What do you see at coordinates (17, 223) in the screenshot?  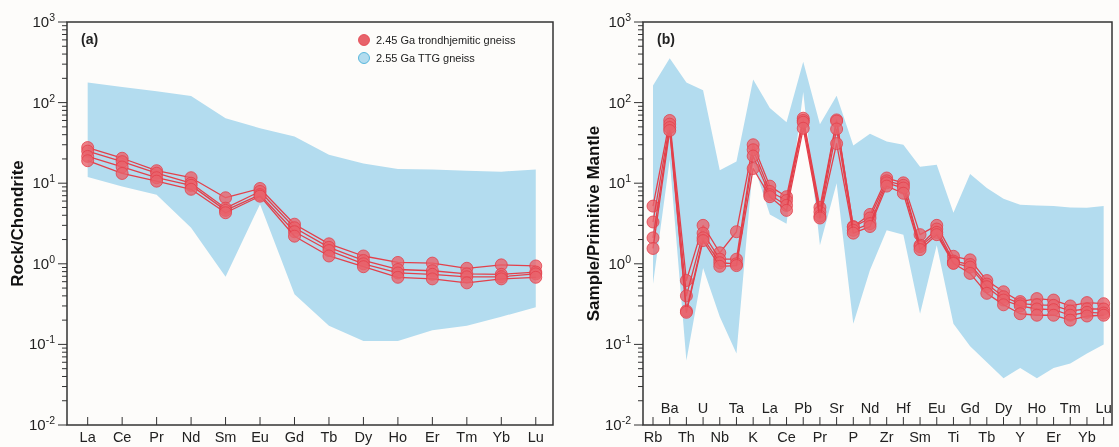 I see `y-axis-title: Rock/Chondrite` at bounding box center [17, 223].